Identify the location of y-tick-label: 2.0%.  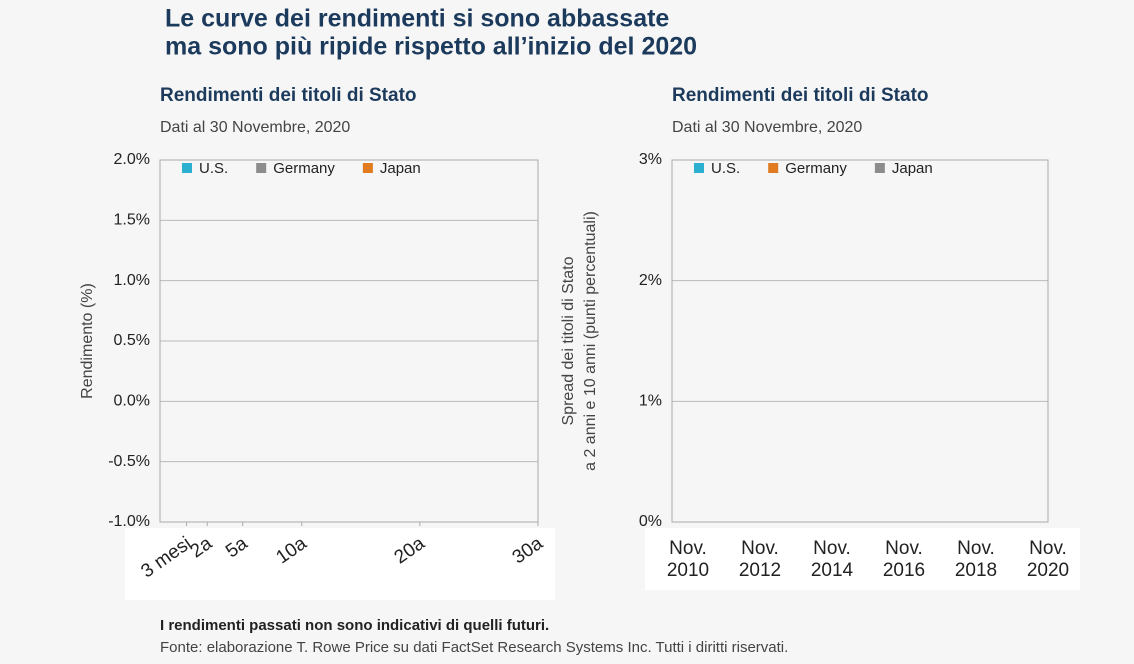
(132, 159).